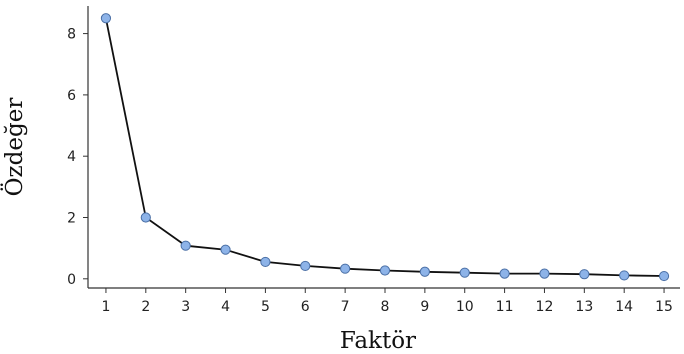  What do you see at coordinates (185, 307) in the screenshot?
I see `x-tick-label: 3` at bounding box center [185, 307].